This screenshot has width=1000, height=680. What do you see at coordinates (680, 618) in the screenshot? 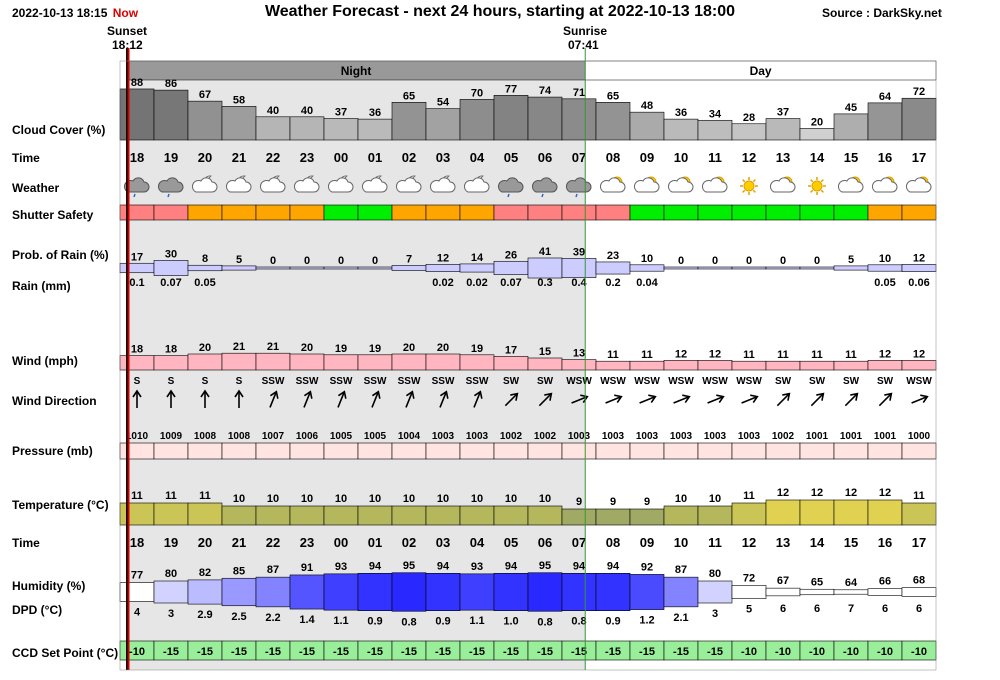
I see `dpd-value: 2.1` at bounding box center [680, 618].